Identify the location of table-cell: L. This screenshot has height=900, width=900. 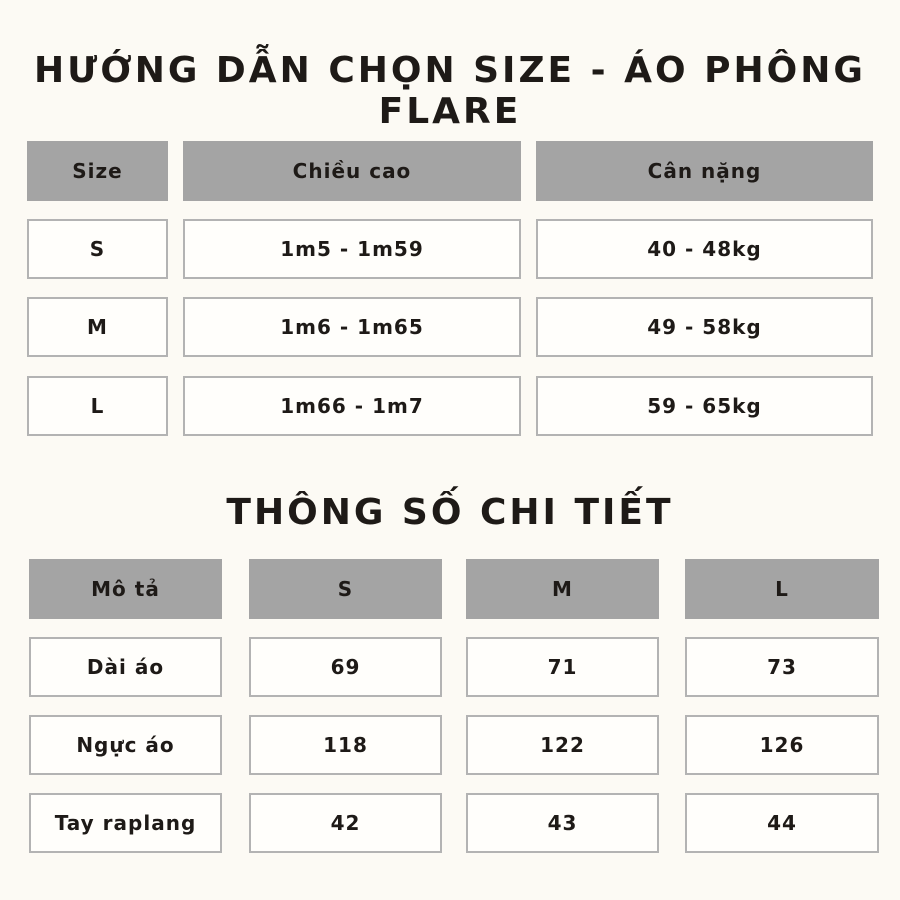
(97, 406).